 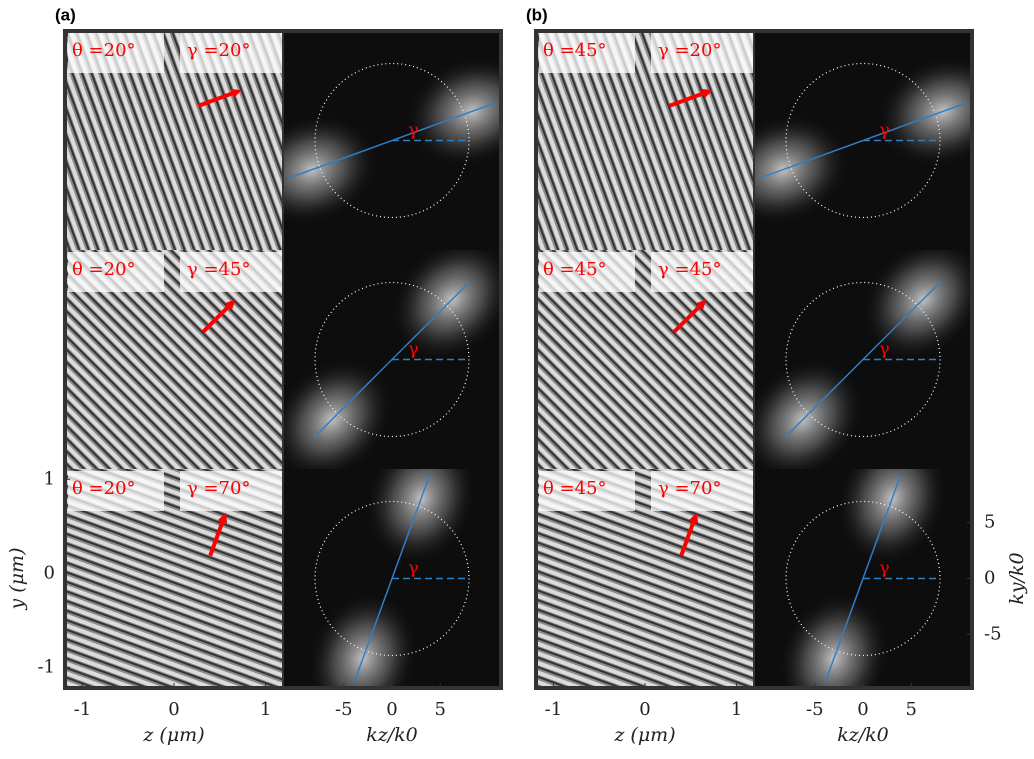 What do you see at coordinates (49, 572) in the screenshot?
I see `y-tick-label: 0` at bounding box center [49, 572].